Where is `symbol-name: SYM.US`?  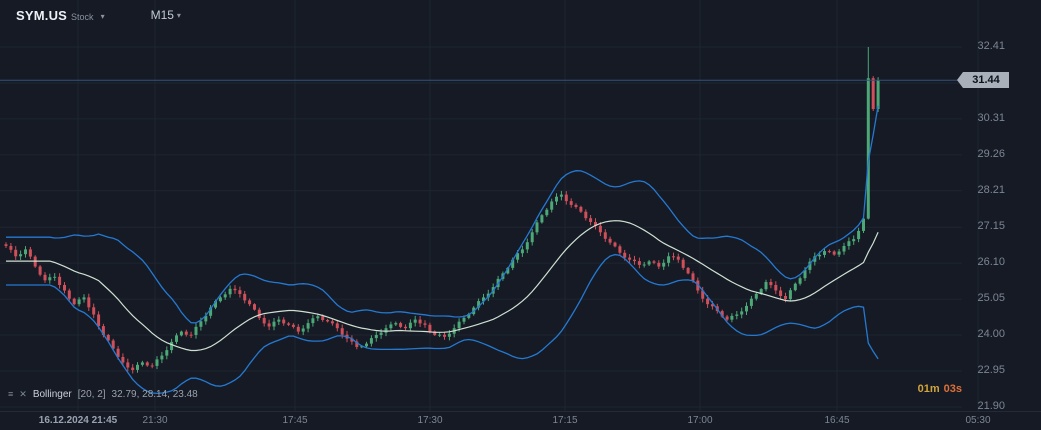 symbol-name: SYM.US is located at coordinates (42, 15).